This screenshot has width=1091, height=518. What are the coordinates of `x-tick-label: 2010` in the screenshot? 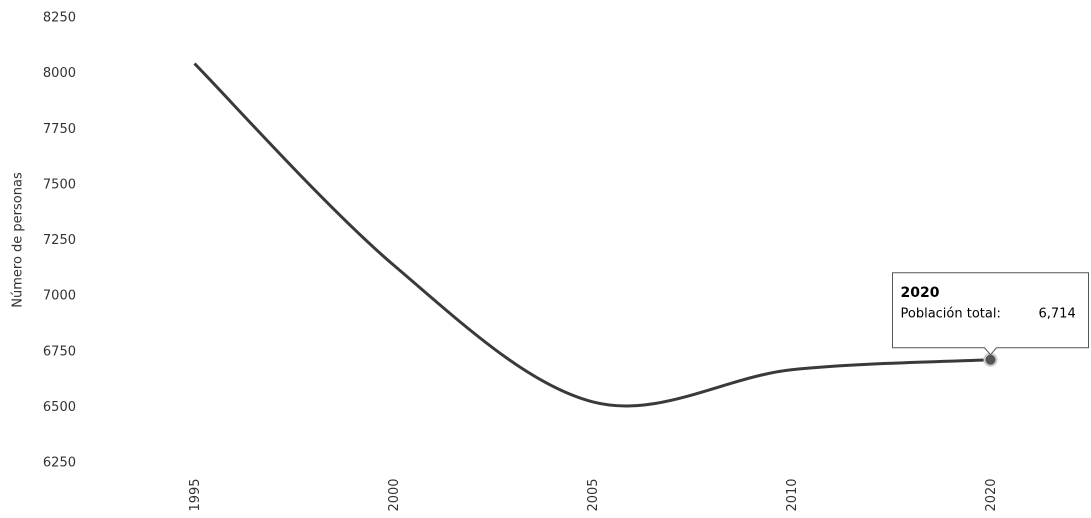 It's located at (792, 494).